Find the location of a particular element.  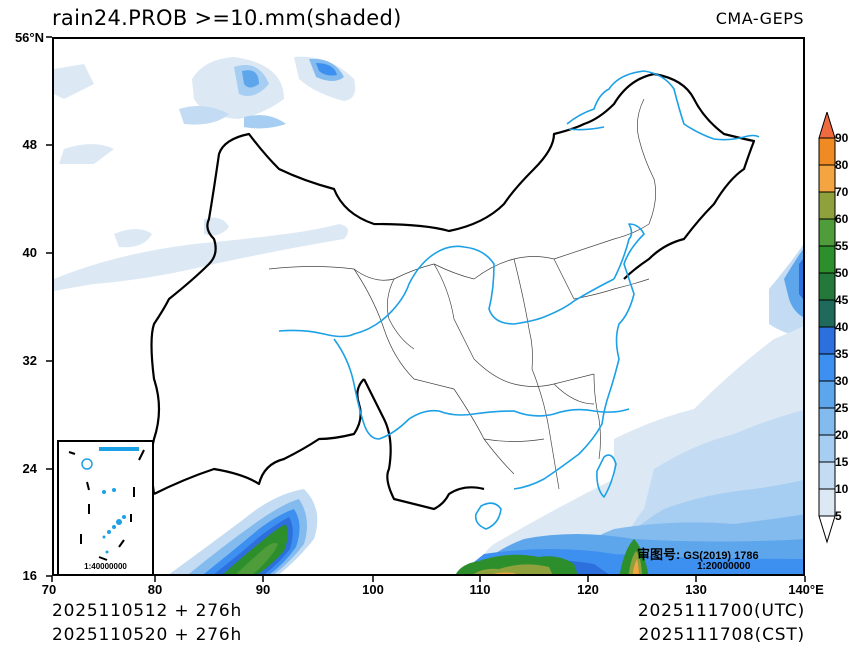

colorbar-label-25: 25 is located at coordinates (842, 408).